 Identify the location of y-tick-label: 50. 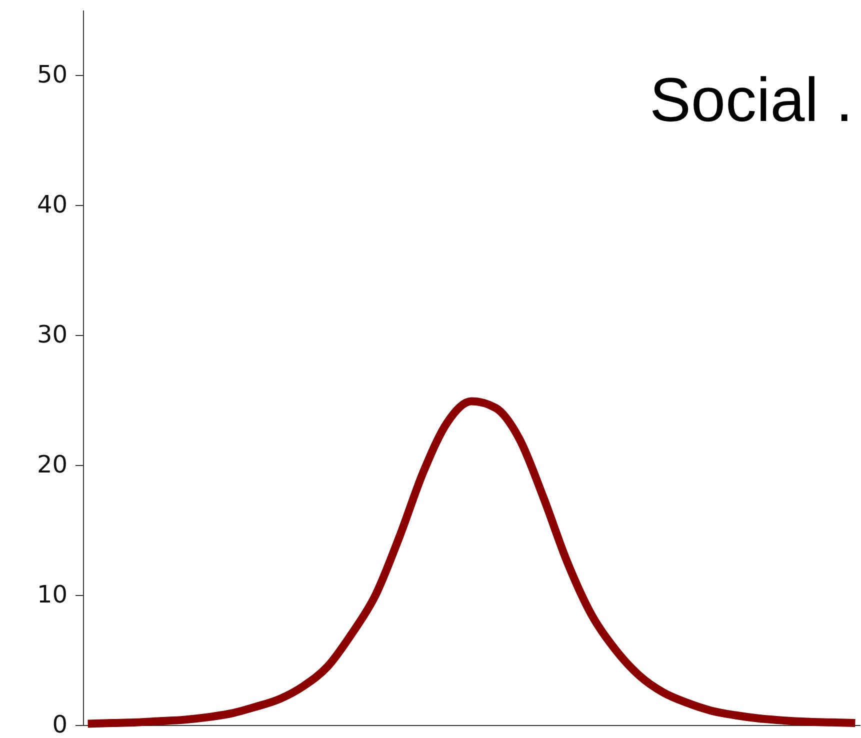
(52, 74).